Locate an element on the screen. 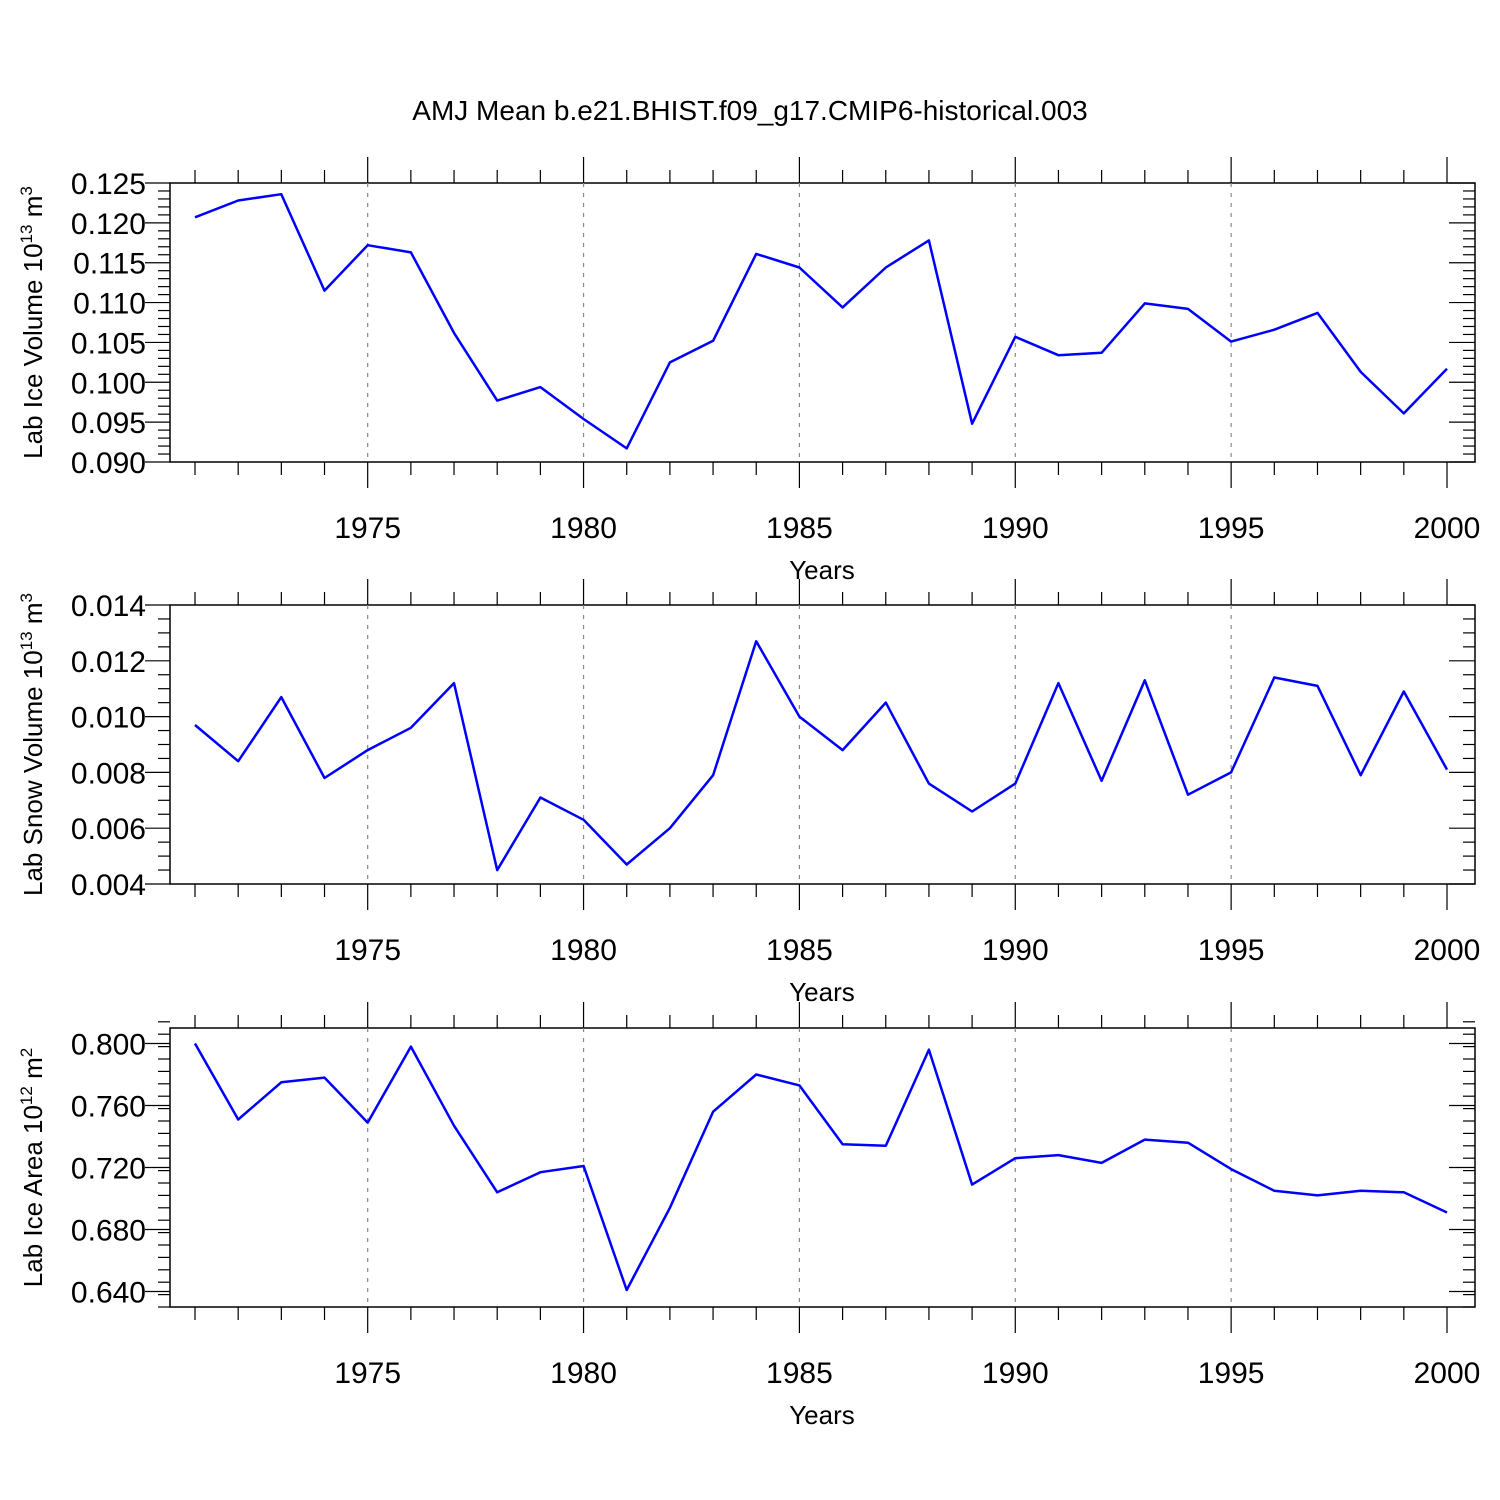  y-tick-label: 0.095 is located at coordinates (108, 423).